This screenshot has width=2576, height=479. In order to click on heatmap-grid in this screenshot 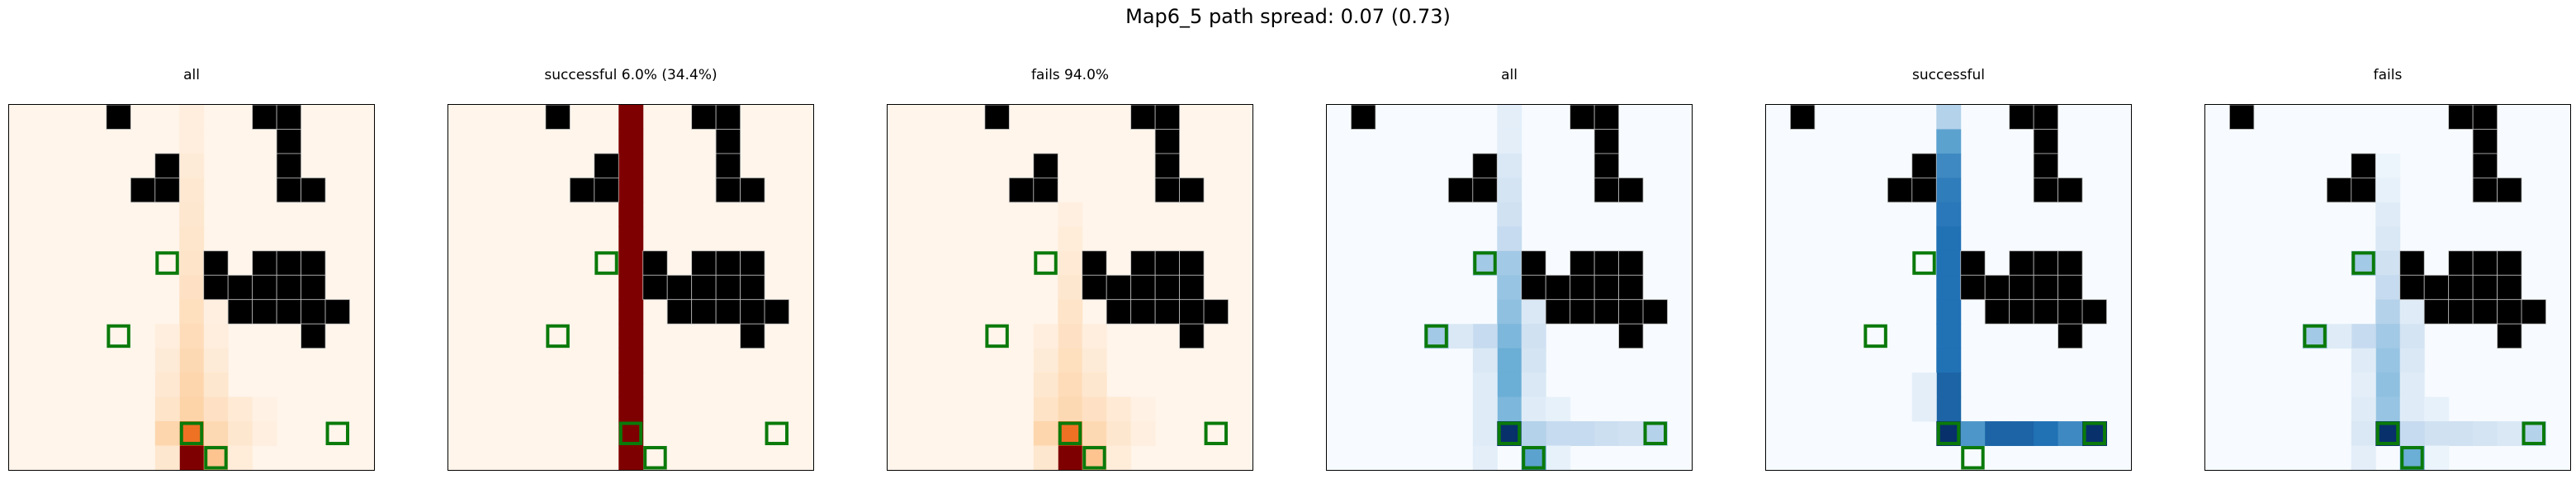, I will do `click(1948, 288)`.